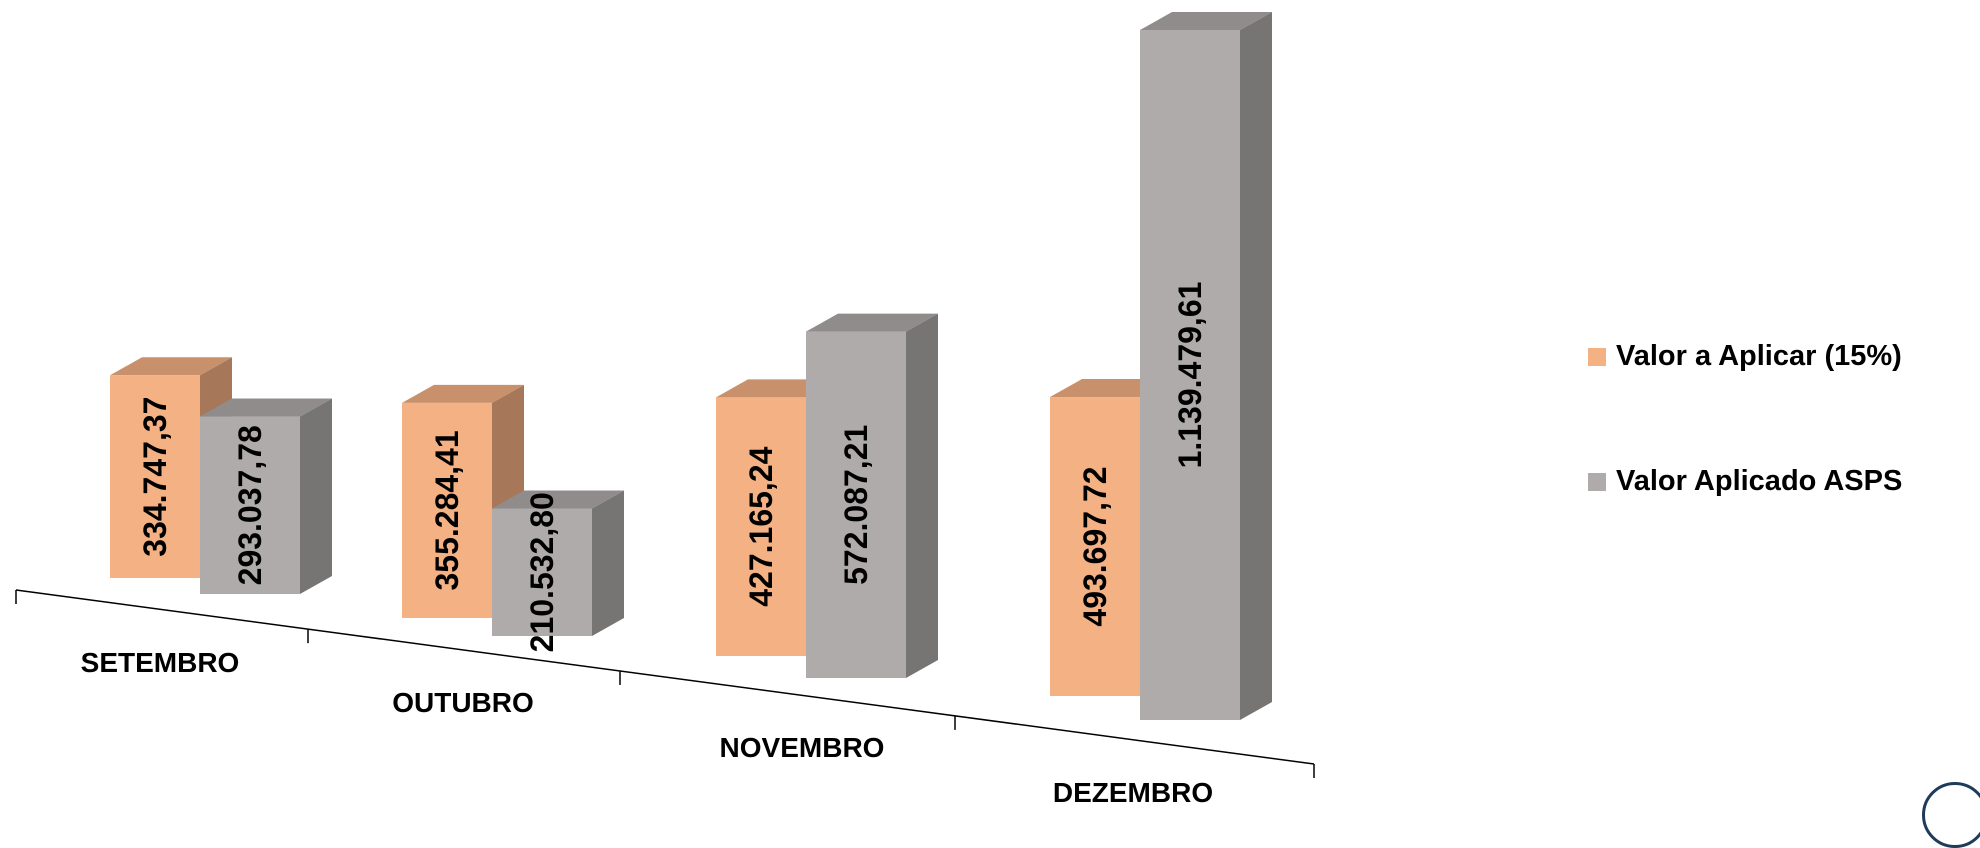  I want to click on category-label: OUTUBRO, so click(463, 702).